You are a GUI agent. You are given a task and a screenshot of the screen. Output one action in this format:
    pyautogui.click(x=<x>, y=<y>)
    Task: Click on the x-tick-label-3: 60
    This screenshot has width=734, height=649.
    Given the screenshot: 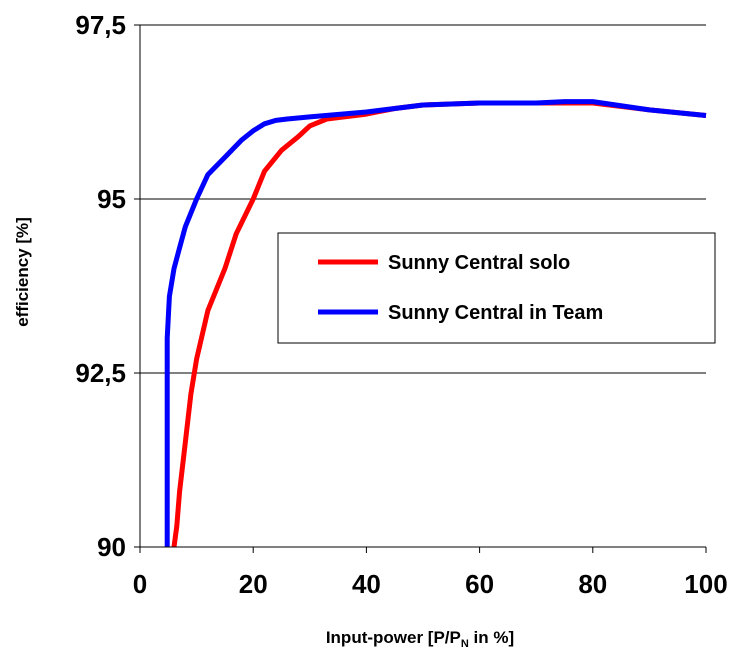 What is the action you would take?
    pyautogui.click(x=479, y=584)
    